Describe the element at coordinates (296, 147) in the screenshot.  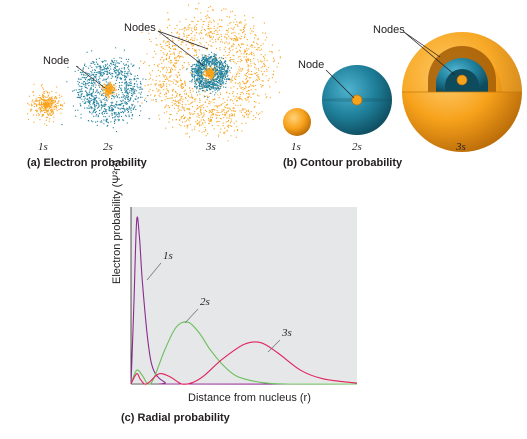
I see `orbital-label-b-1s: 1s` at that location.